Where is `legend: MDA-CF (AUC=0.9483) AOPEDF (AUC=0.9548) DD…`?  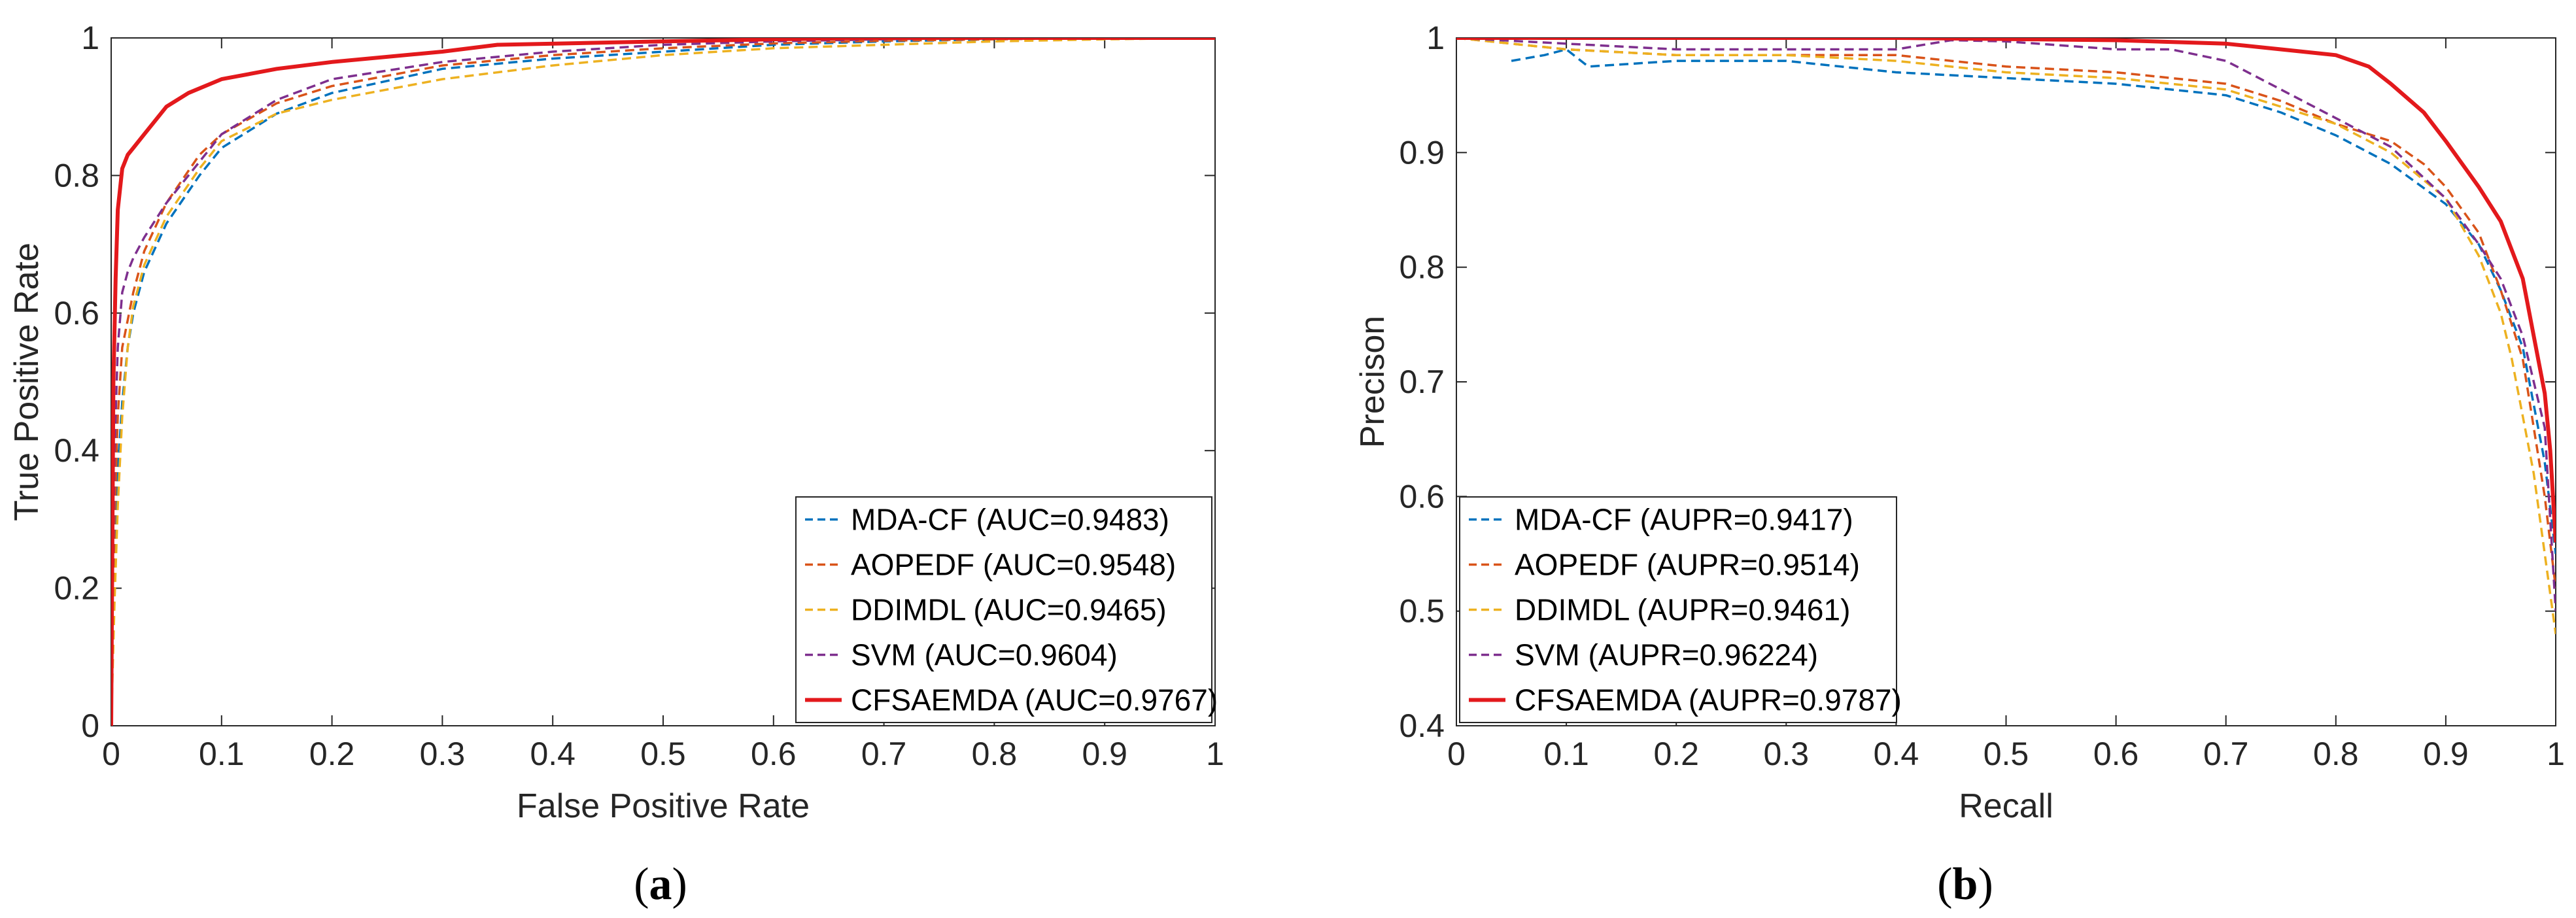 legend: MDA-CF (AUC=0.9483) AOPEDF (AUC=0.9548) DD… is located at coordinates (1007, 609).